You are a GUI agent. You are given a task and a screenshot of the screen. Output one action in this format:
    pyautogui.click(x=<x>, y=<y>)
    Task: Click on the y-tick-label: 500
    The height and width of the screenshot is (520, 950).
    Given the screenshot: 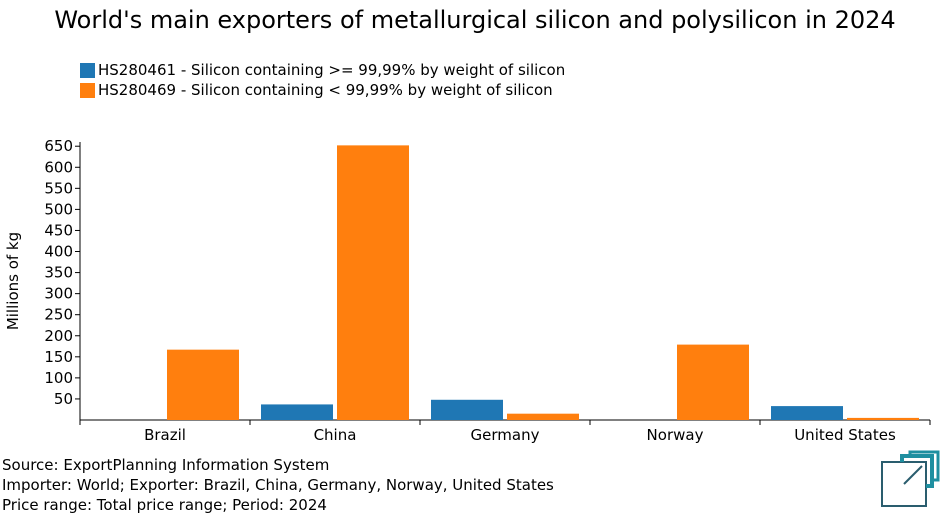 What is the action you would take?
    pyautogui.click(x=58, y=209)
    